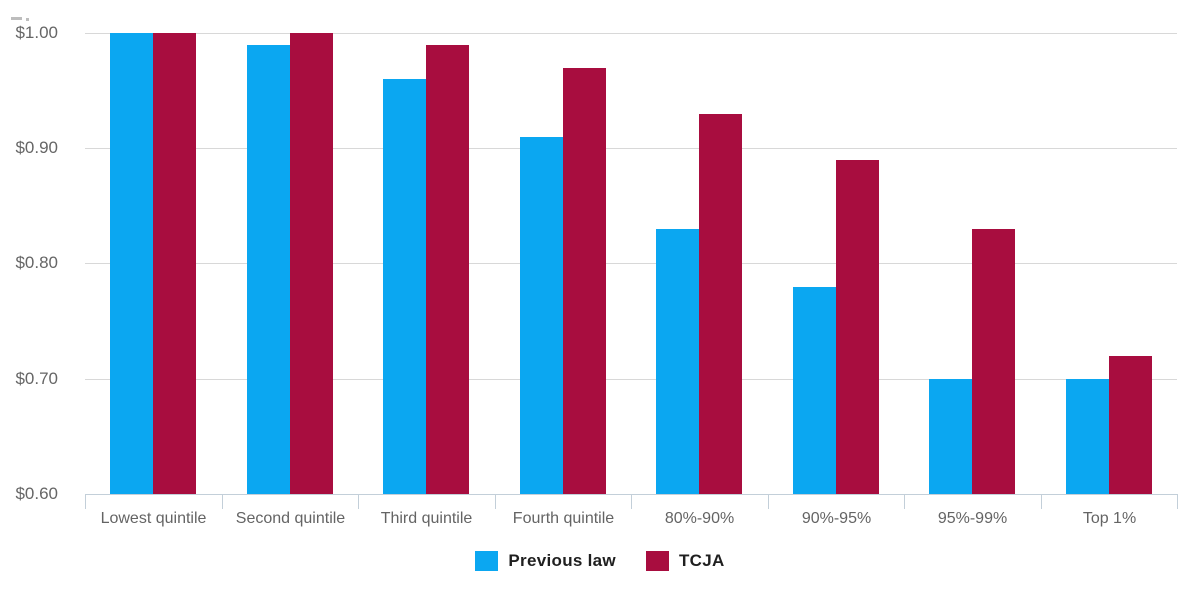 Image resolution: width=1200 pixels, height=603 pixels. What do you see at coordinates (836, 518) in the screenshot?
I see `x-axis-label: 90%-95%` at bounding box center [836, 518].